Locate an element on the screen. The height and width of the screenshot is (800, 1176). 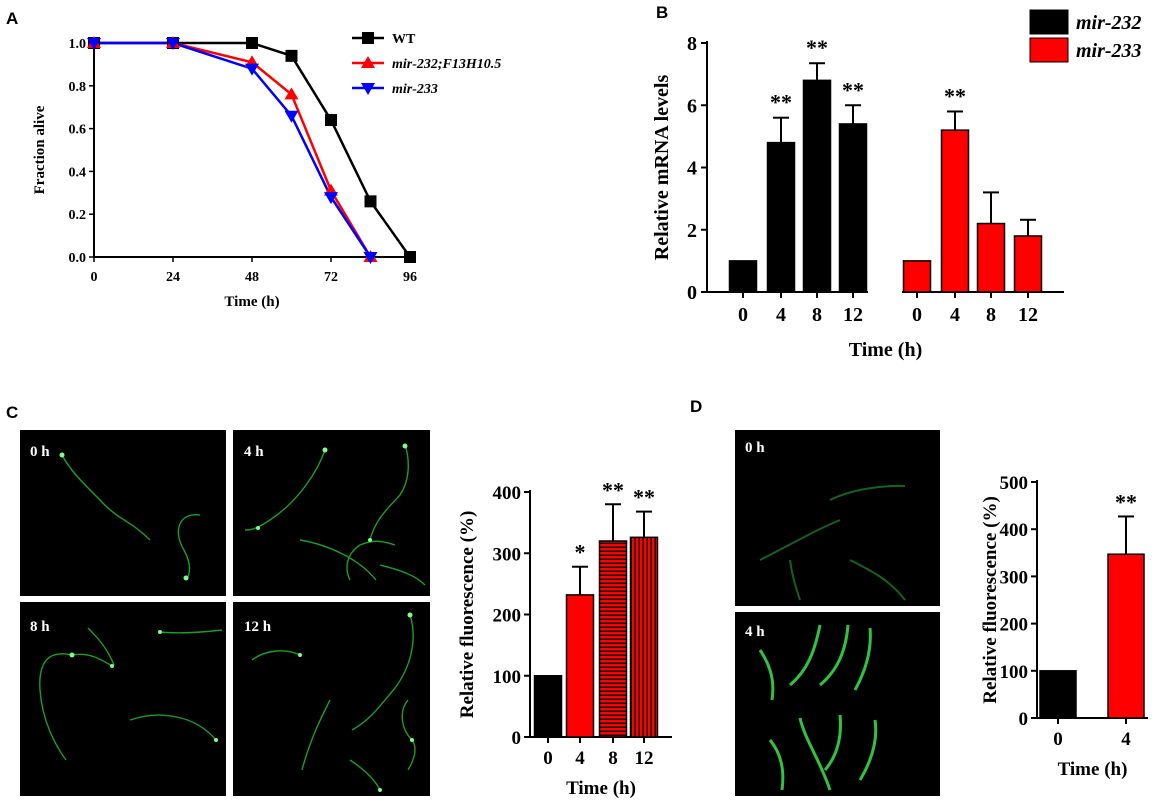
a-ytick-label: 0.2 is located at coordinates (78, 215).